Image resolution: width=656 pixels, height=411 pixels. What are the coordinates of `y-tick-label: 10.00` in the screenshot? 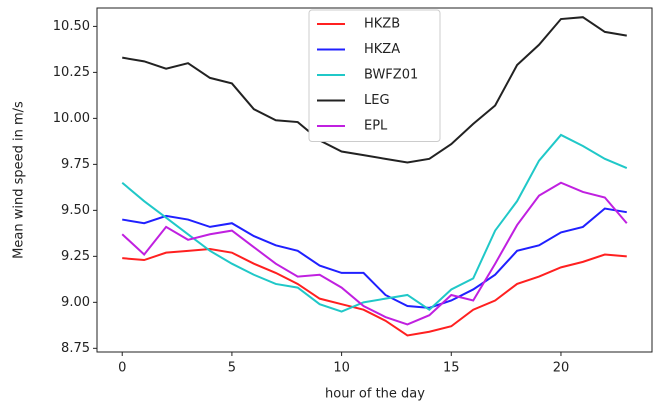 It's located at (71, 118).